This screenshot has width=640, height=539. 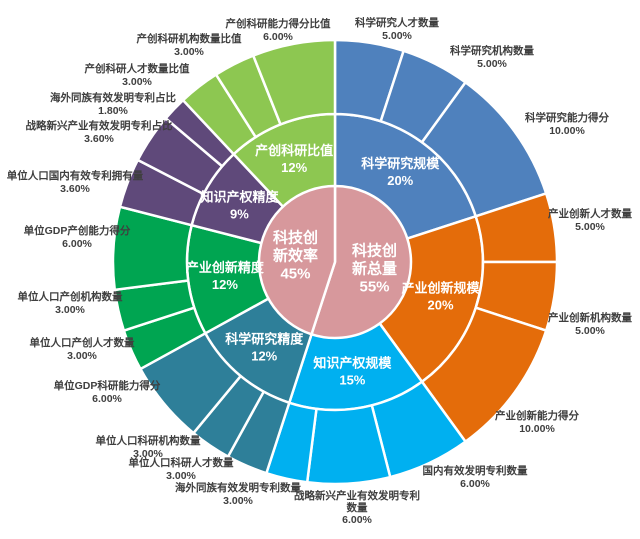 What do you see at coordinates (181, 469) in the screenshot?
I see `outer-label-9: 单位人口科研人才数量 3.00%` at bounding box center [181, 469].